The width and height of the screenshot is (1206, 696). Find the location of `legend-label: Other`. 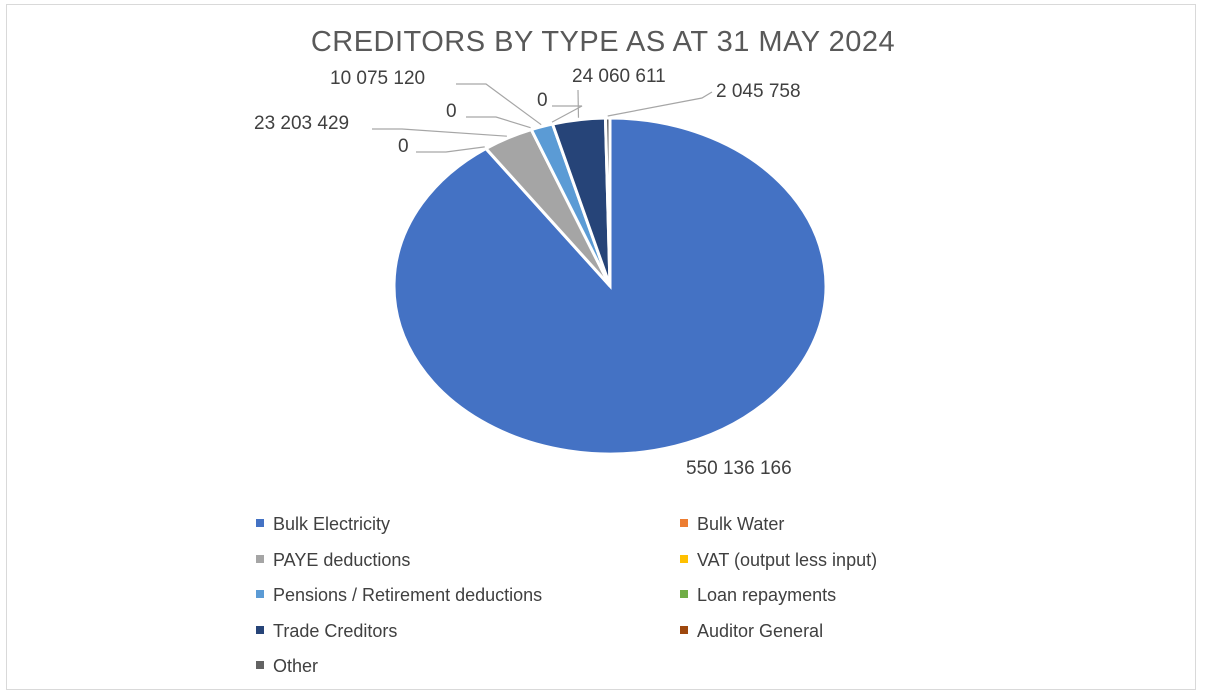

legend-label: Other is located at coordinates (296, 666).